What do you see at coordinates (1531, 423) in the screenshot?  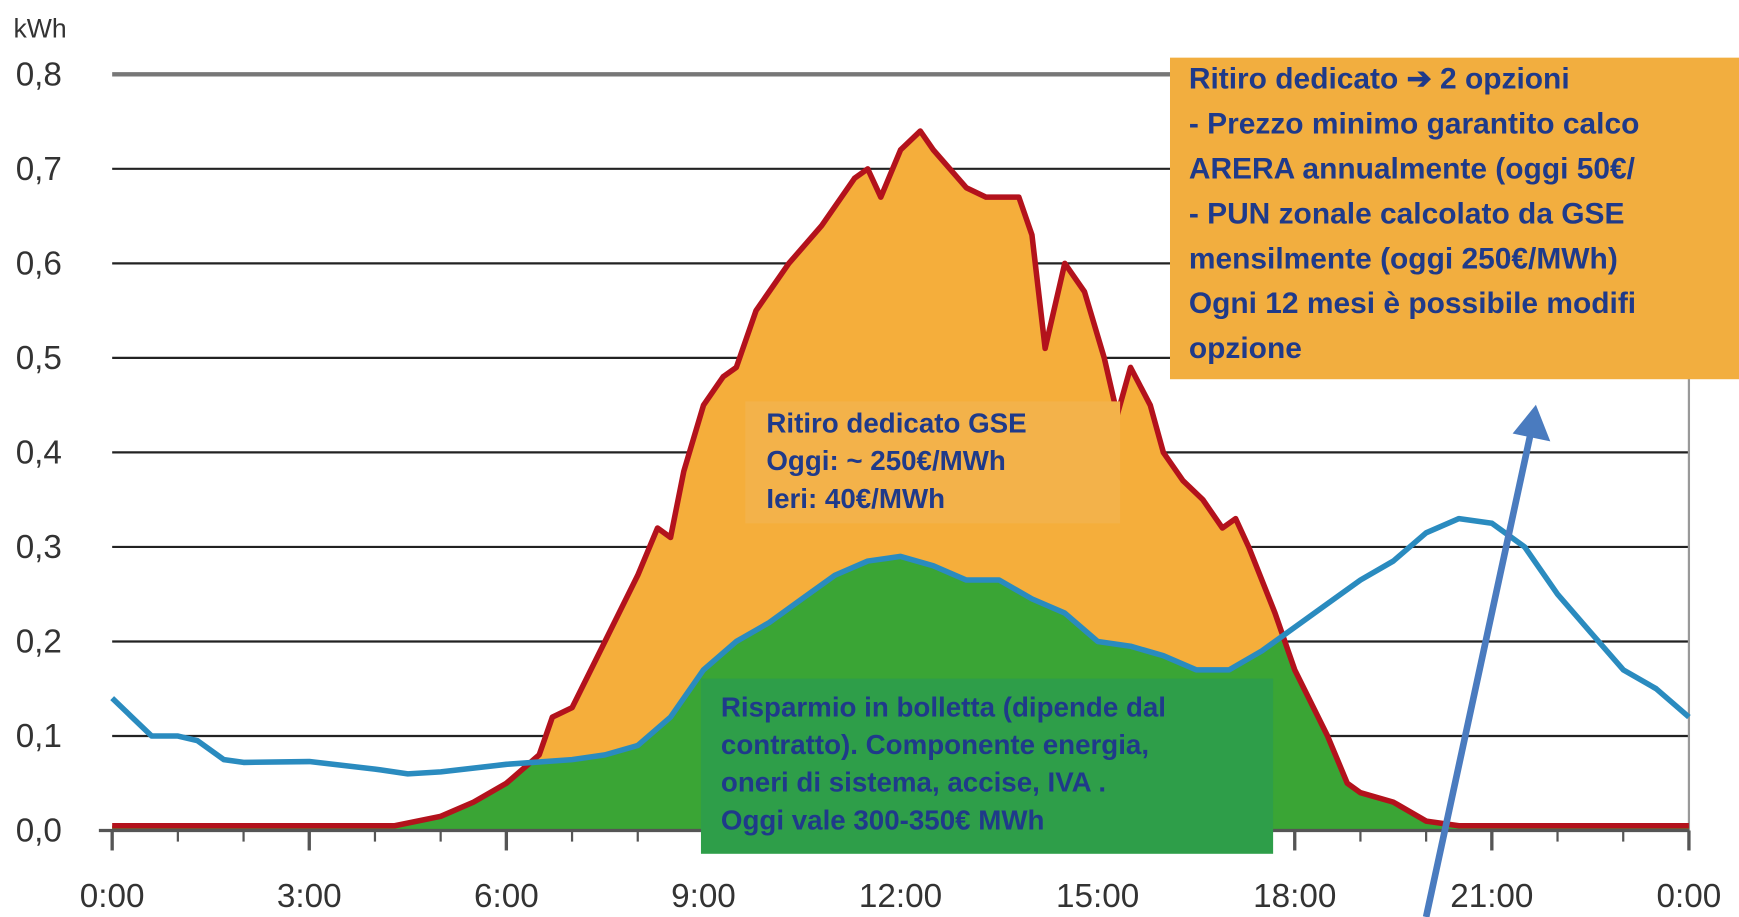 I see `arrow-head` at bounding box center [1531, 423].